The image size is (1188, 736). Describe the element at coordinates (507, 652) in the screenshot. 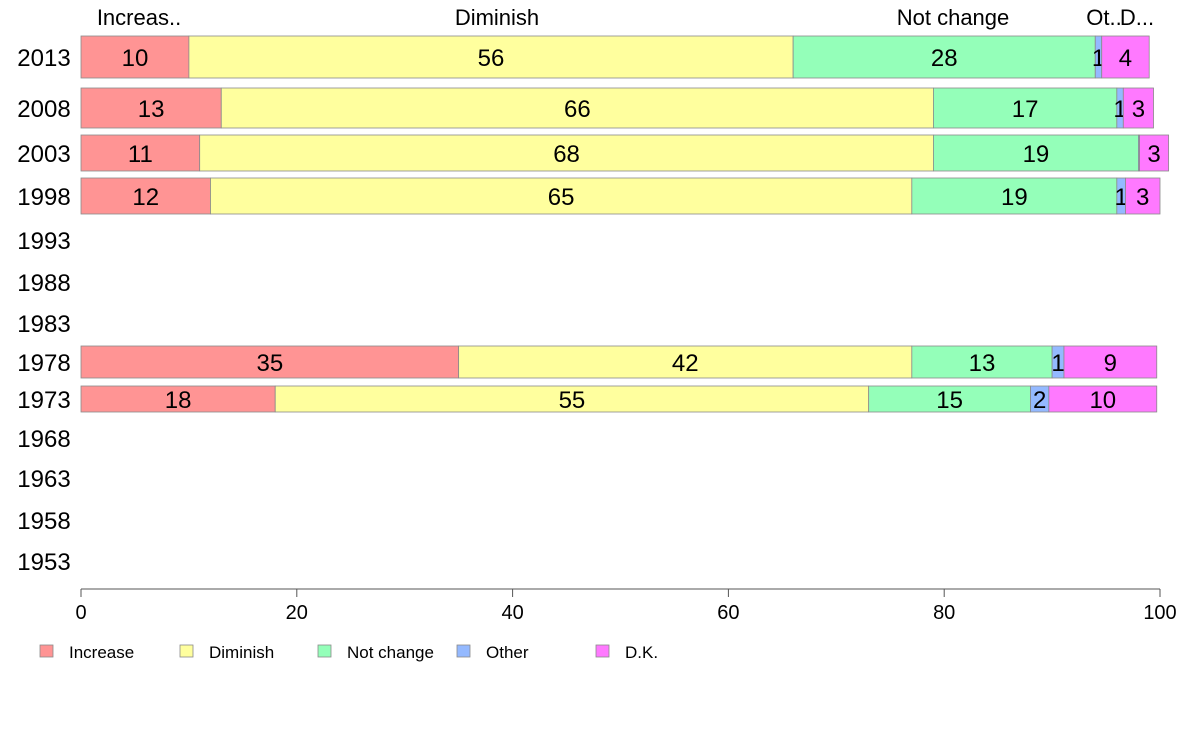

I see `legend-label: Other` at that location.